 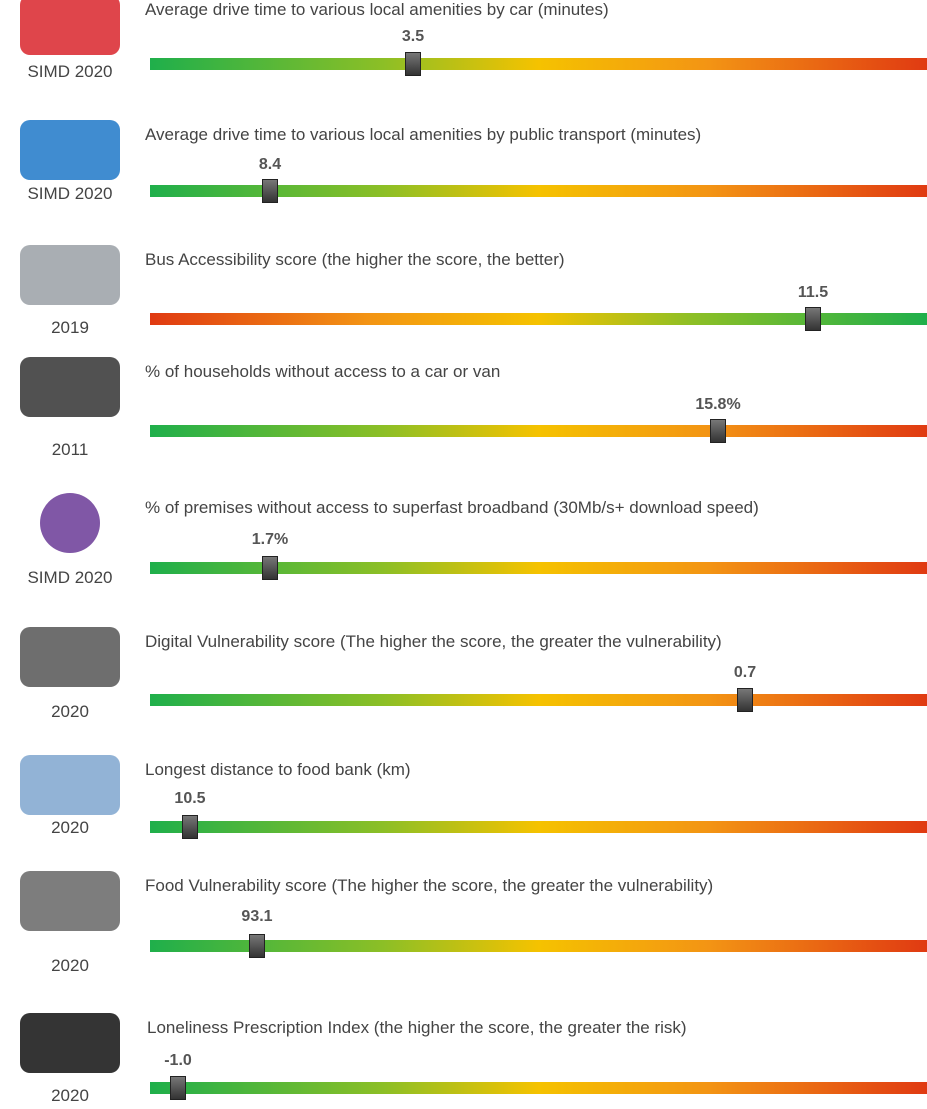 I want to click on value-label: 8.4, so click(x=270, y=164).